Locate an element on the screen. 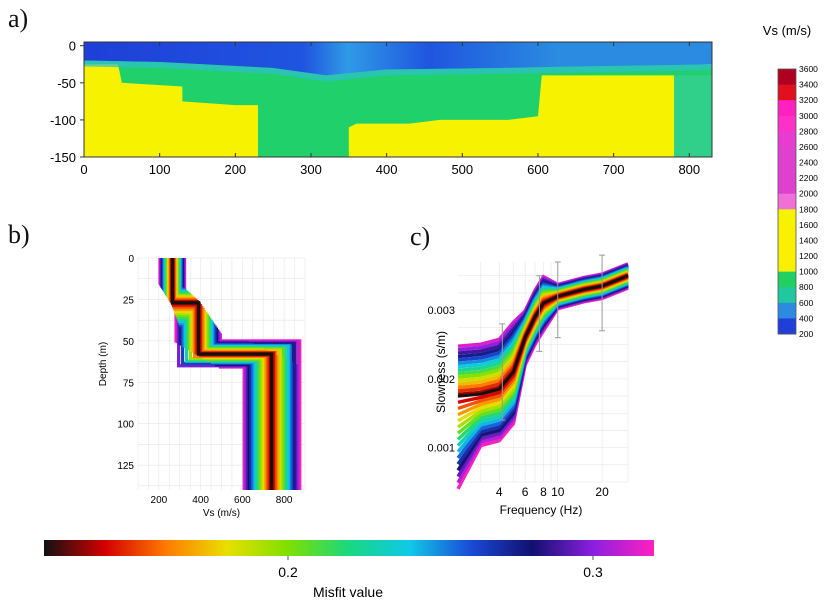 Image resolution: width=826 pixels, height=603 pixels. panel-c-x-tick-label: 20 is located at coordinates (602, 492).